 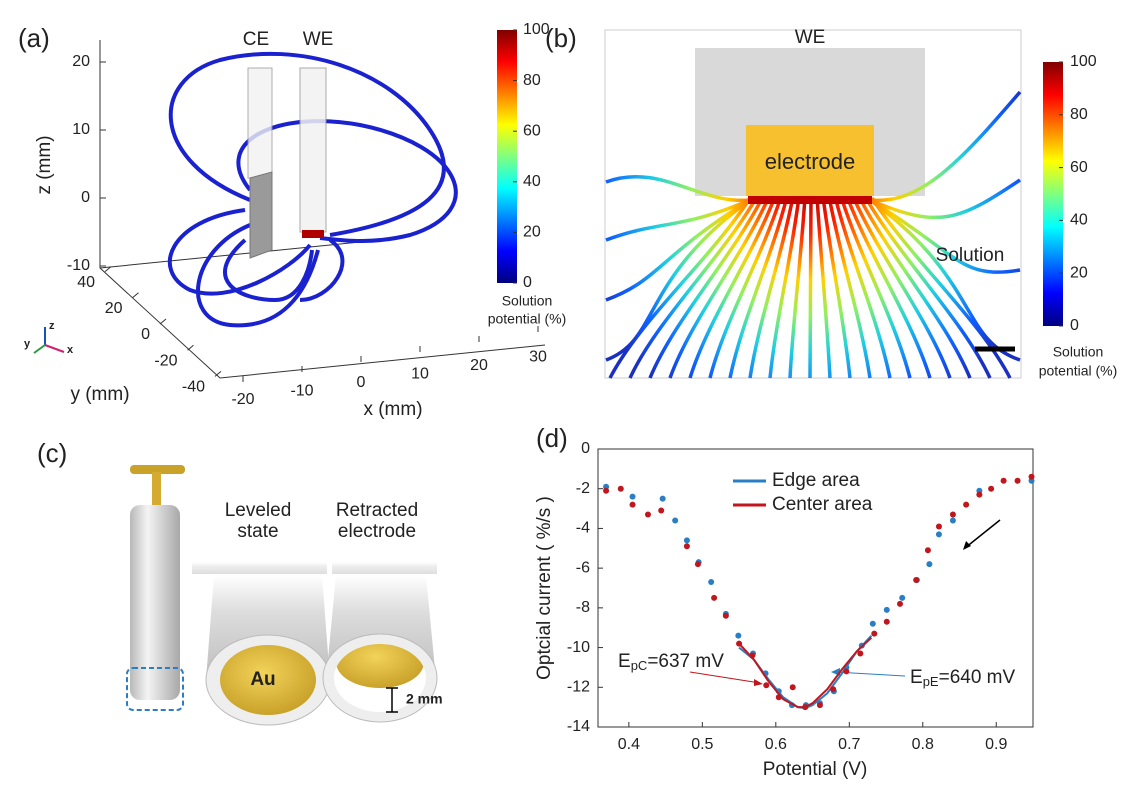 What do you see at coordinates (725, 677) in the screenshot?
I see `annotation-arrow` at bounding box center [725, 677].